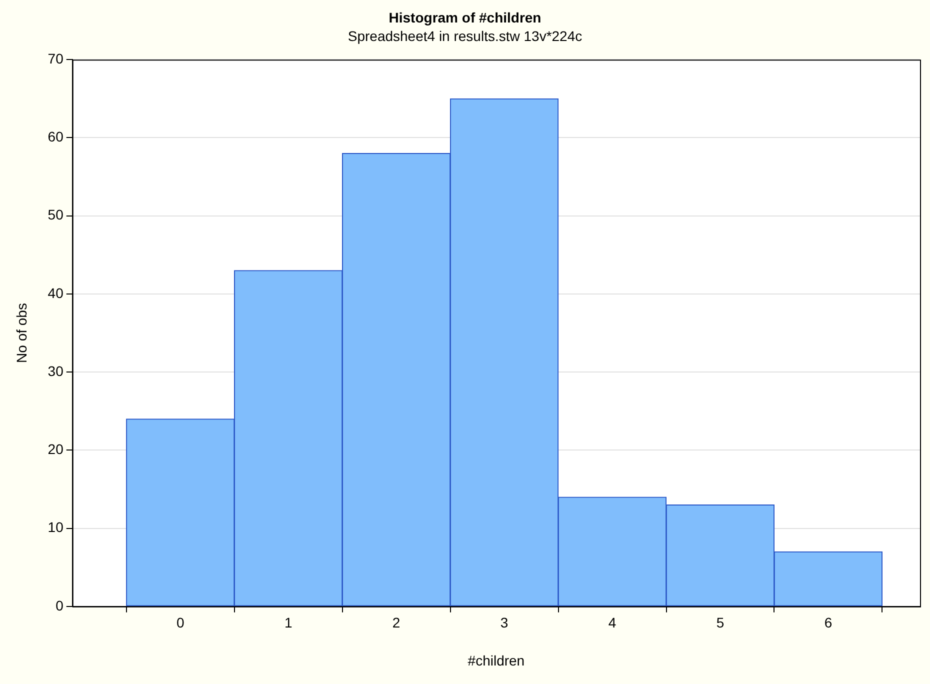  I want to click on y-tick-label: 10, so click(56, 527).